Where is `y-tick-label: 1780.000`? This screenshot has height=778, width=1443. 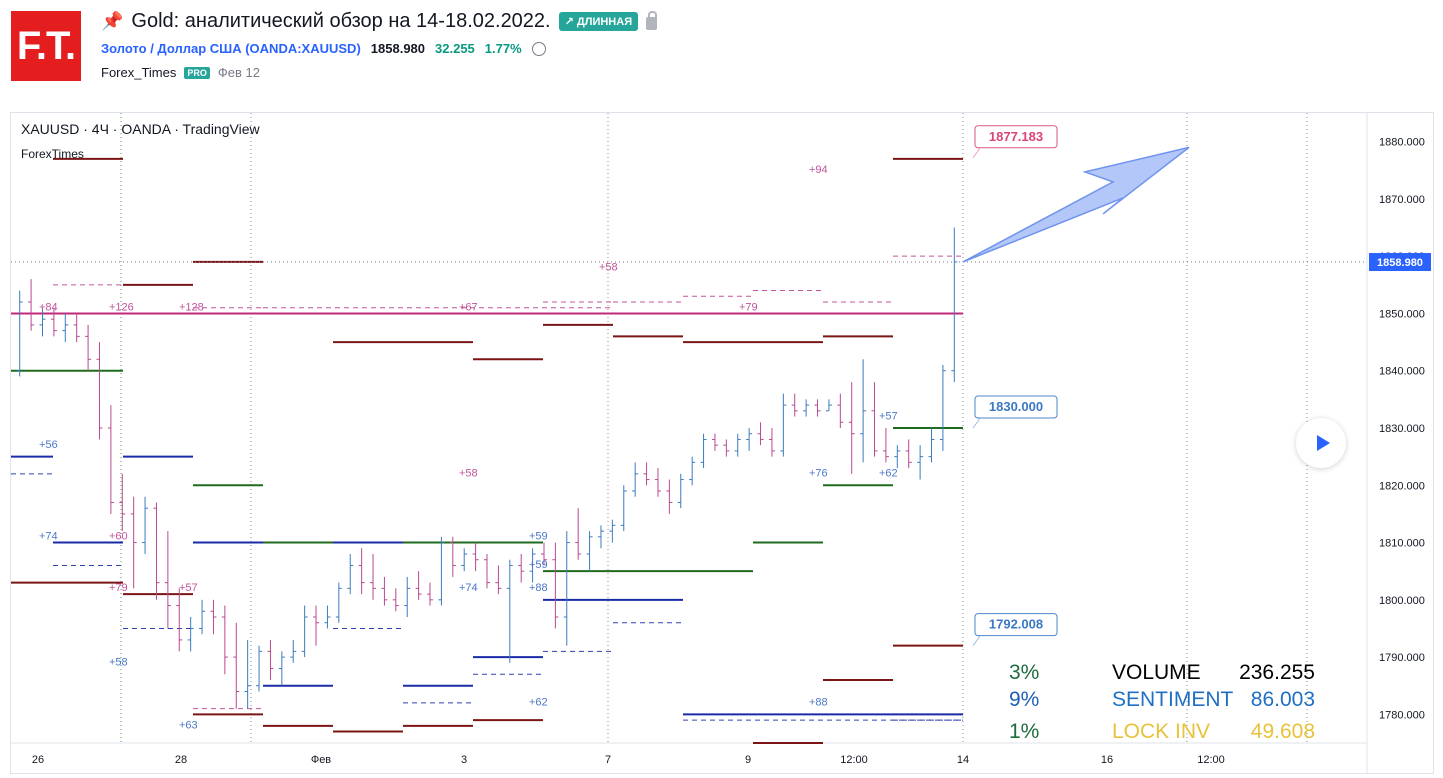 y-tick-label: 1780.000 is located at coordinates (1402, 715).